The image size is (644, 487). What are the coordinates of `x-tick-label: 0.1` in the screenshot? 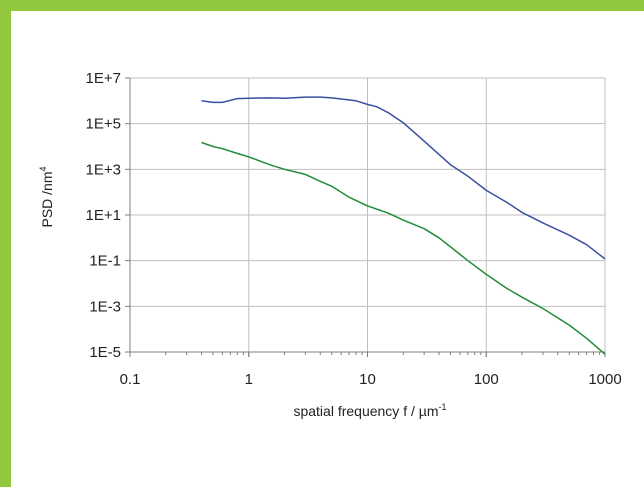 It's located at (130, 379).